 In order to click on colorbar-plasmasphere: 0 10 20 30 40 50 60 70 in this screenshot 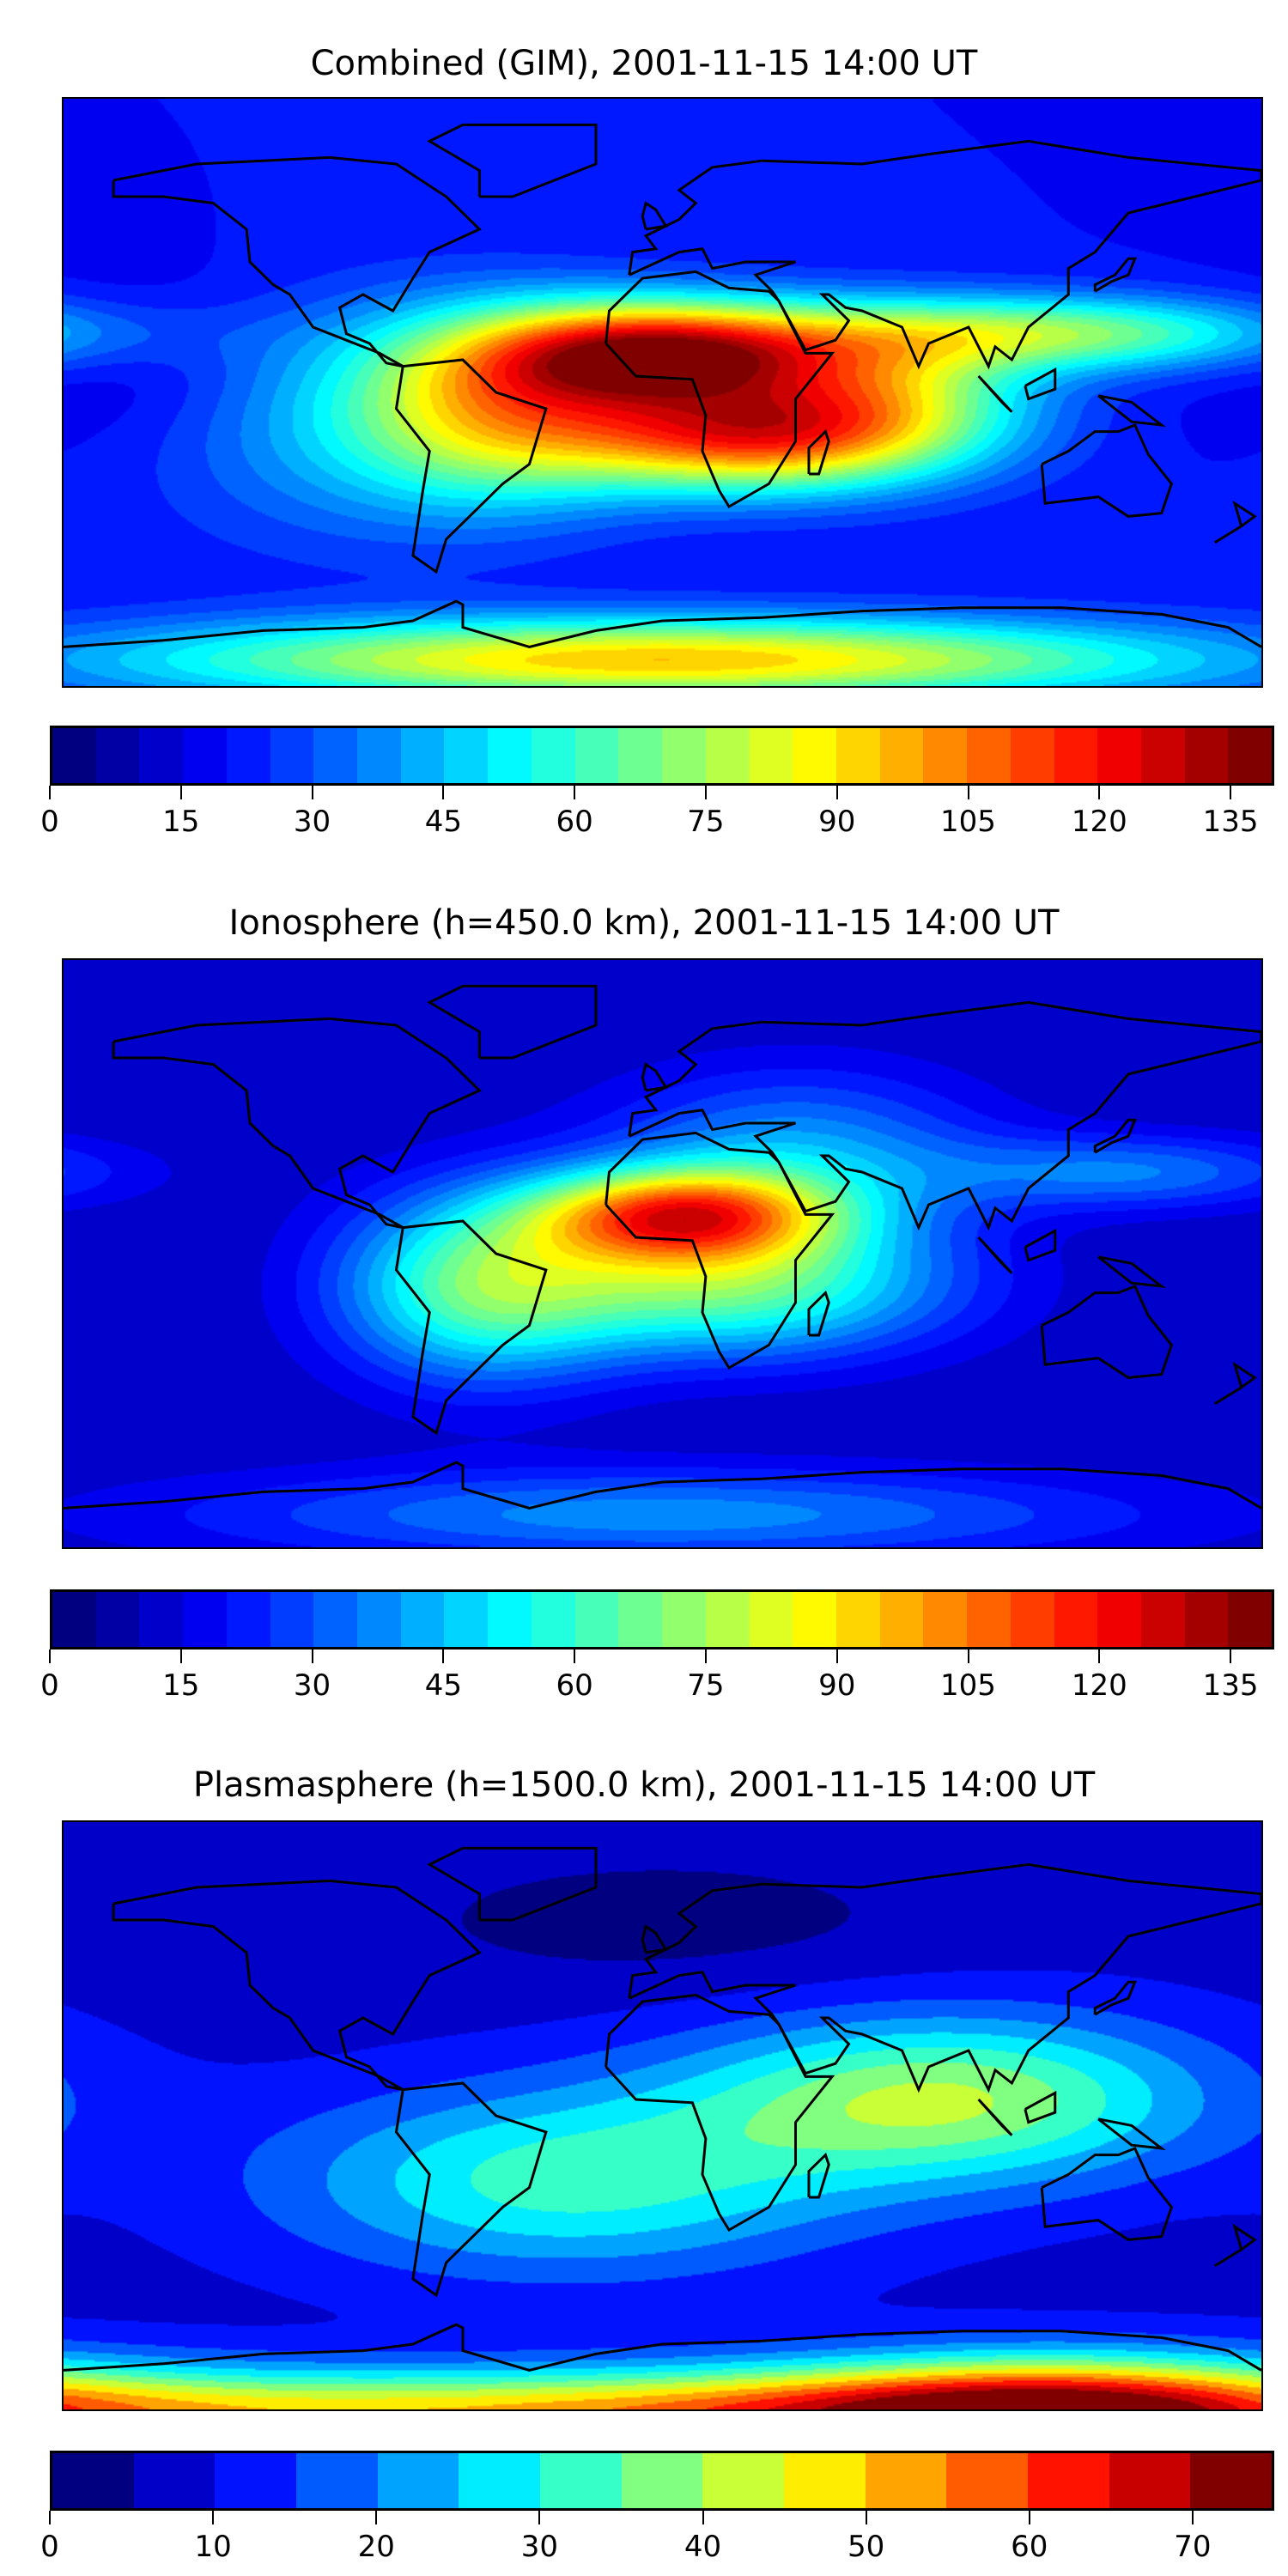, I will do `click(657, 2507)`.